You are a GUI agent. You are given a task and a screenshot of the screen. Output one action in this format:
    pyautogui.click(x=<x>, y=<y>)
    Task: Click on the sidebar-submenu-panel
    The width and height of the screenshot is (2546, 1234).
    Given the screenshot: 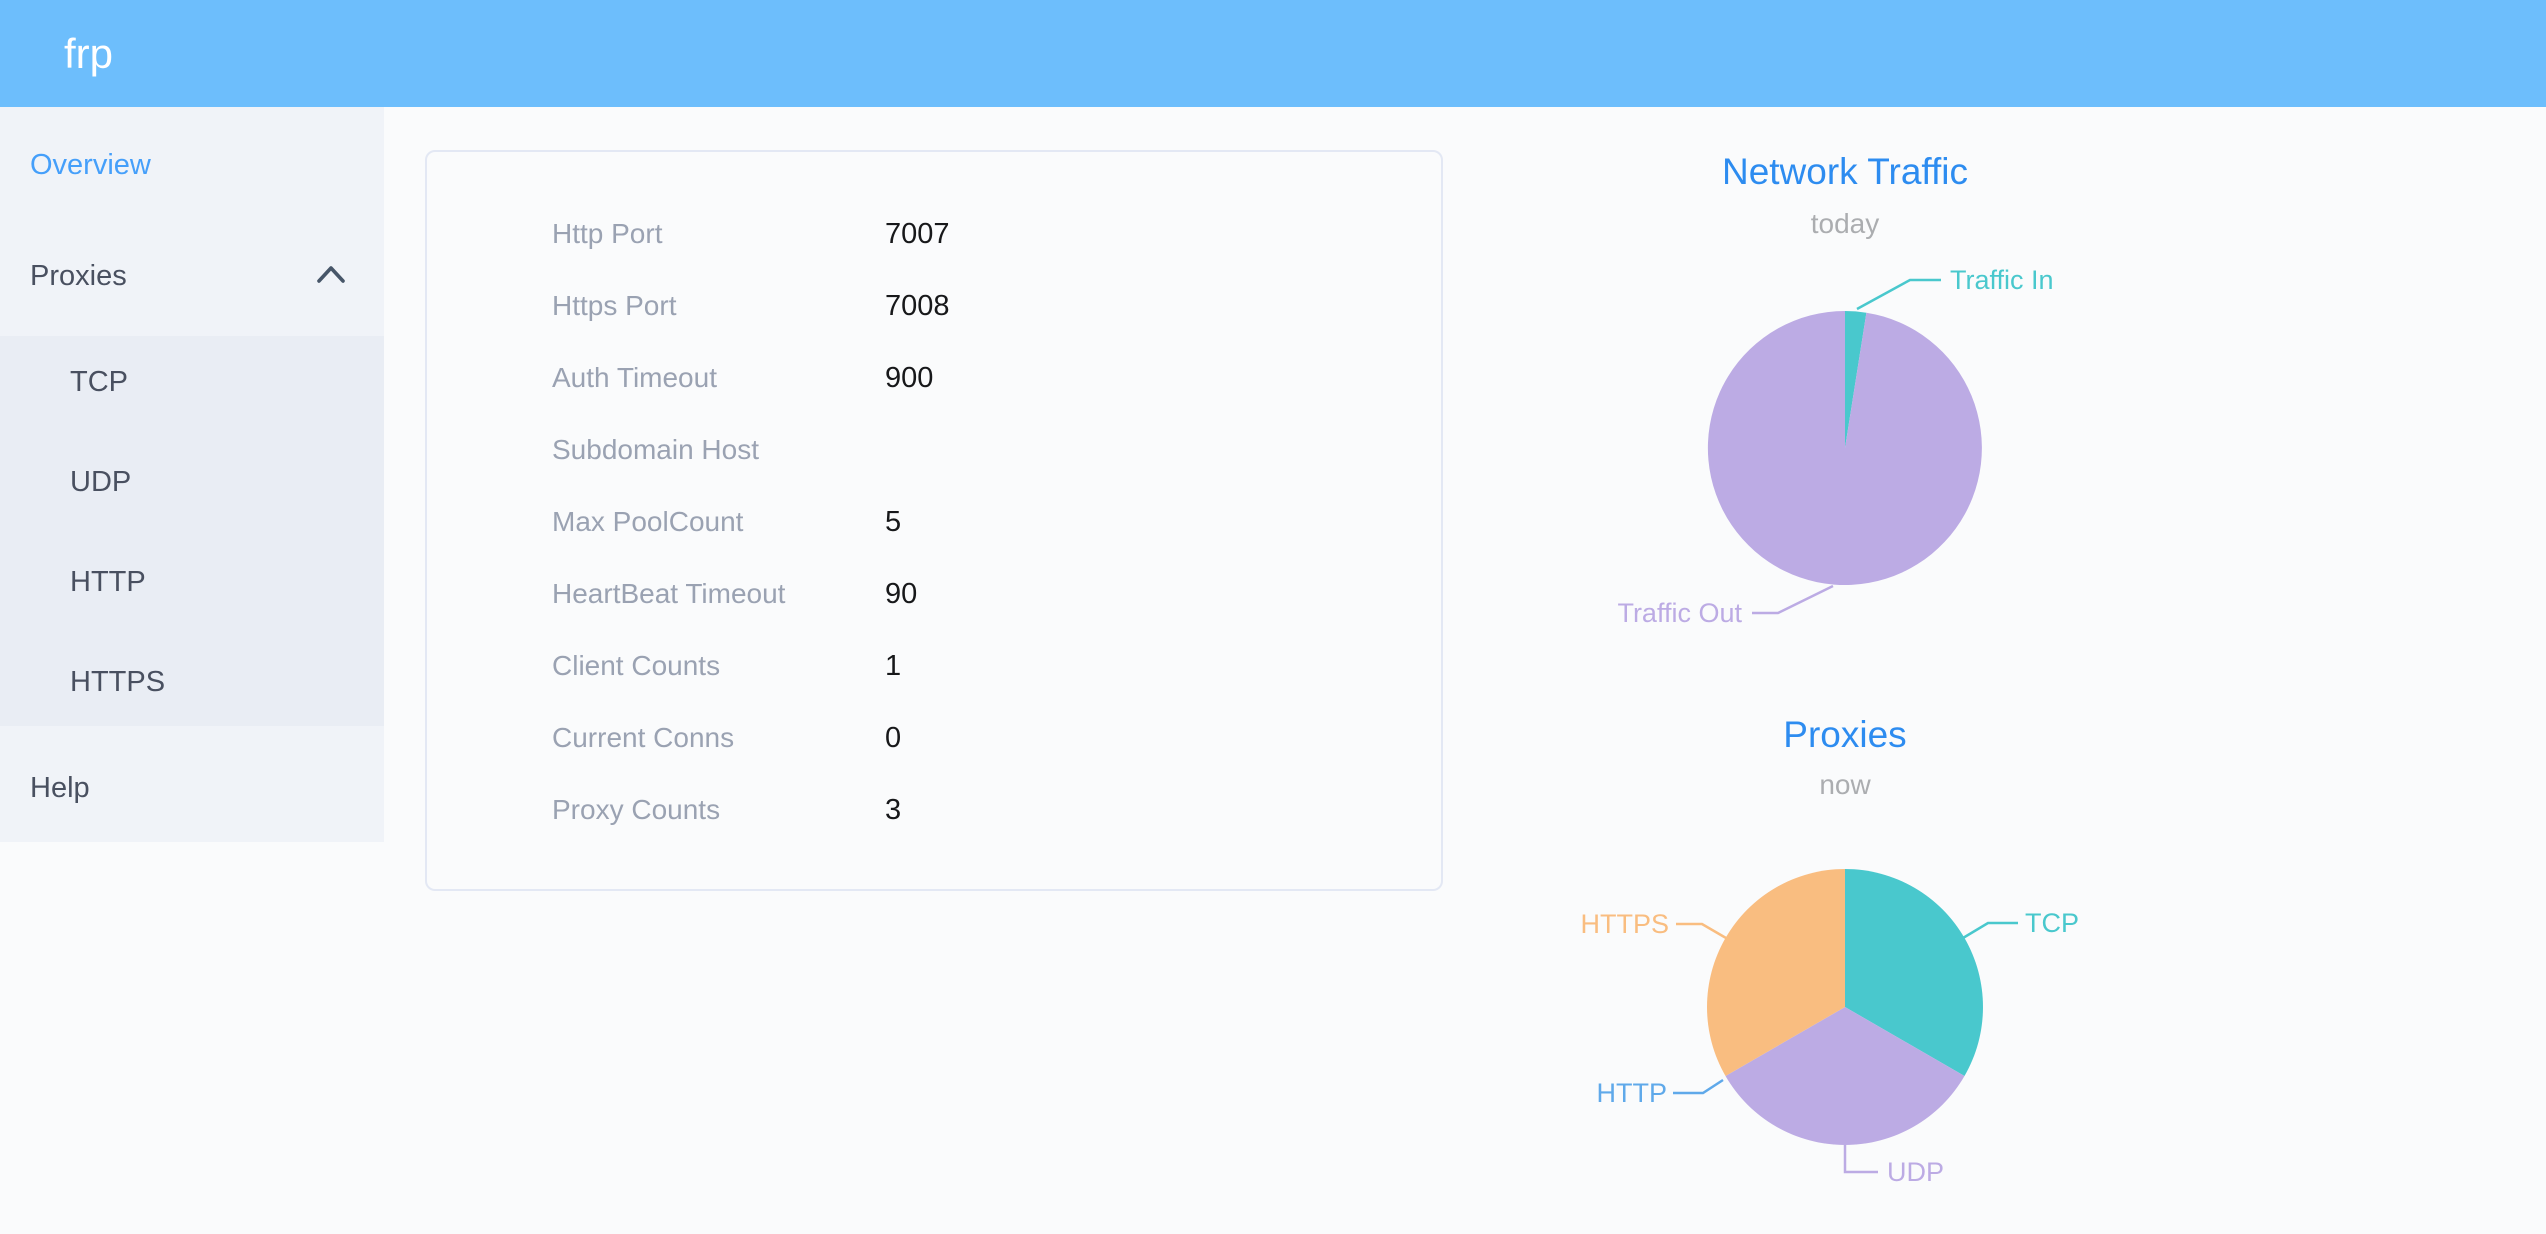 What is the action you would take?
    pyautogui.click(x=192, y=531)
    